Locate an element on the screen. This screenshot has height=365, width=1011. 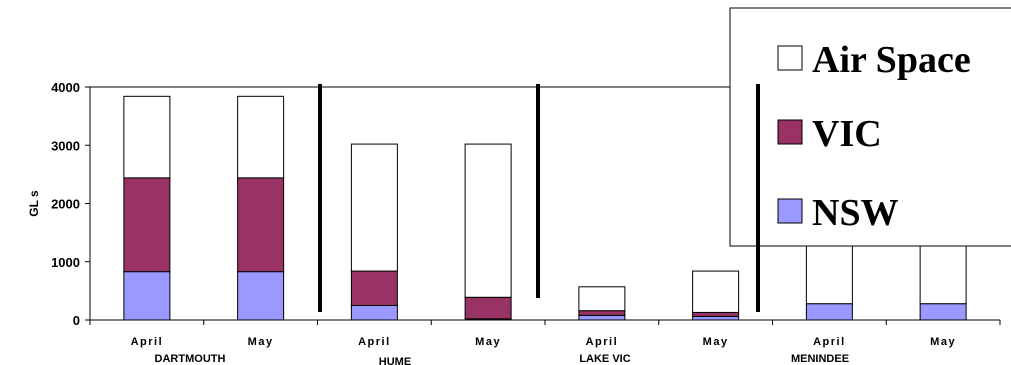
y-axis-label: GL s is located at coordinates (34, 203).